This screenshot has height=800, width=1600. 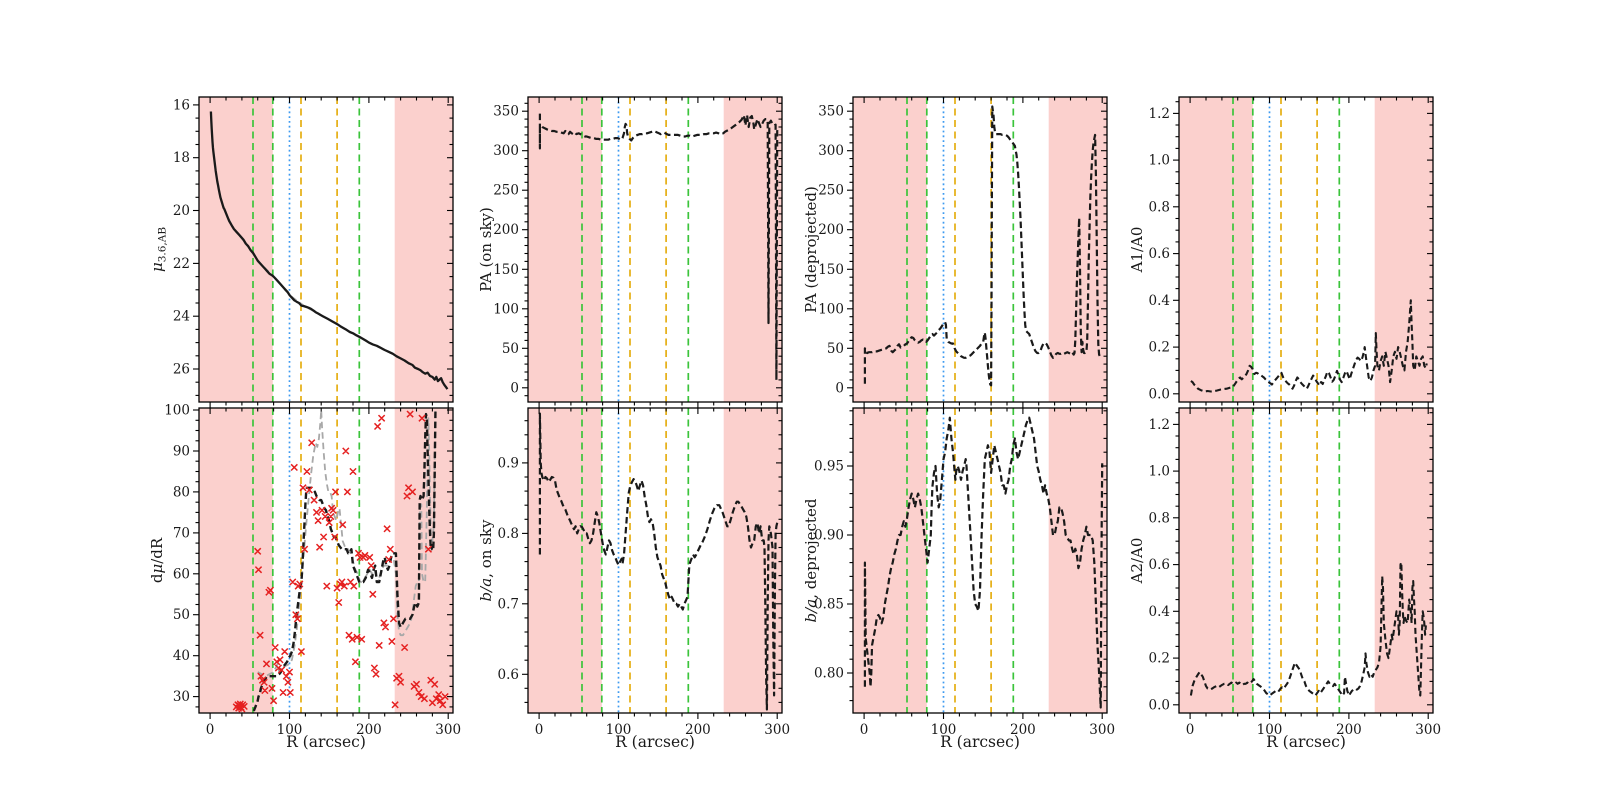 I want to click on tick-labels: 0 50 100 150 200 250 300 350, so click(x=506, y=250).